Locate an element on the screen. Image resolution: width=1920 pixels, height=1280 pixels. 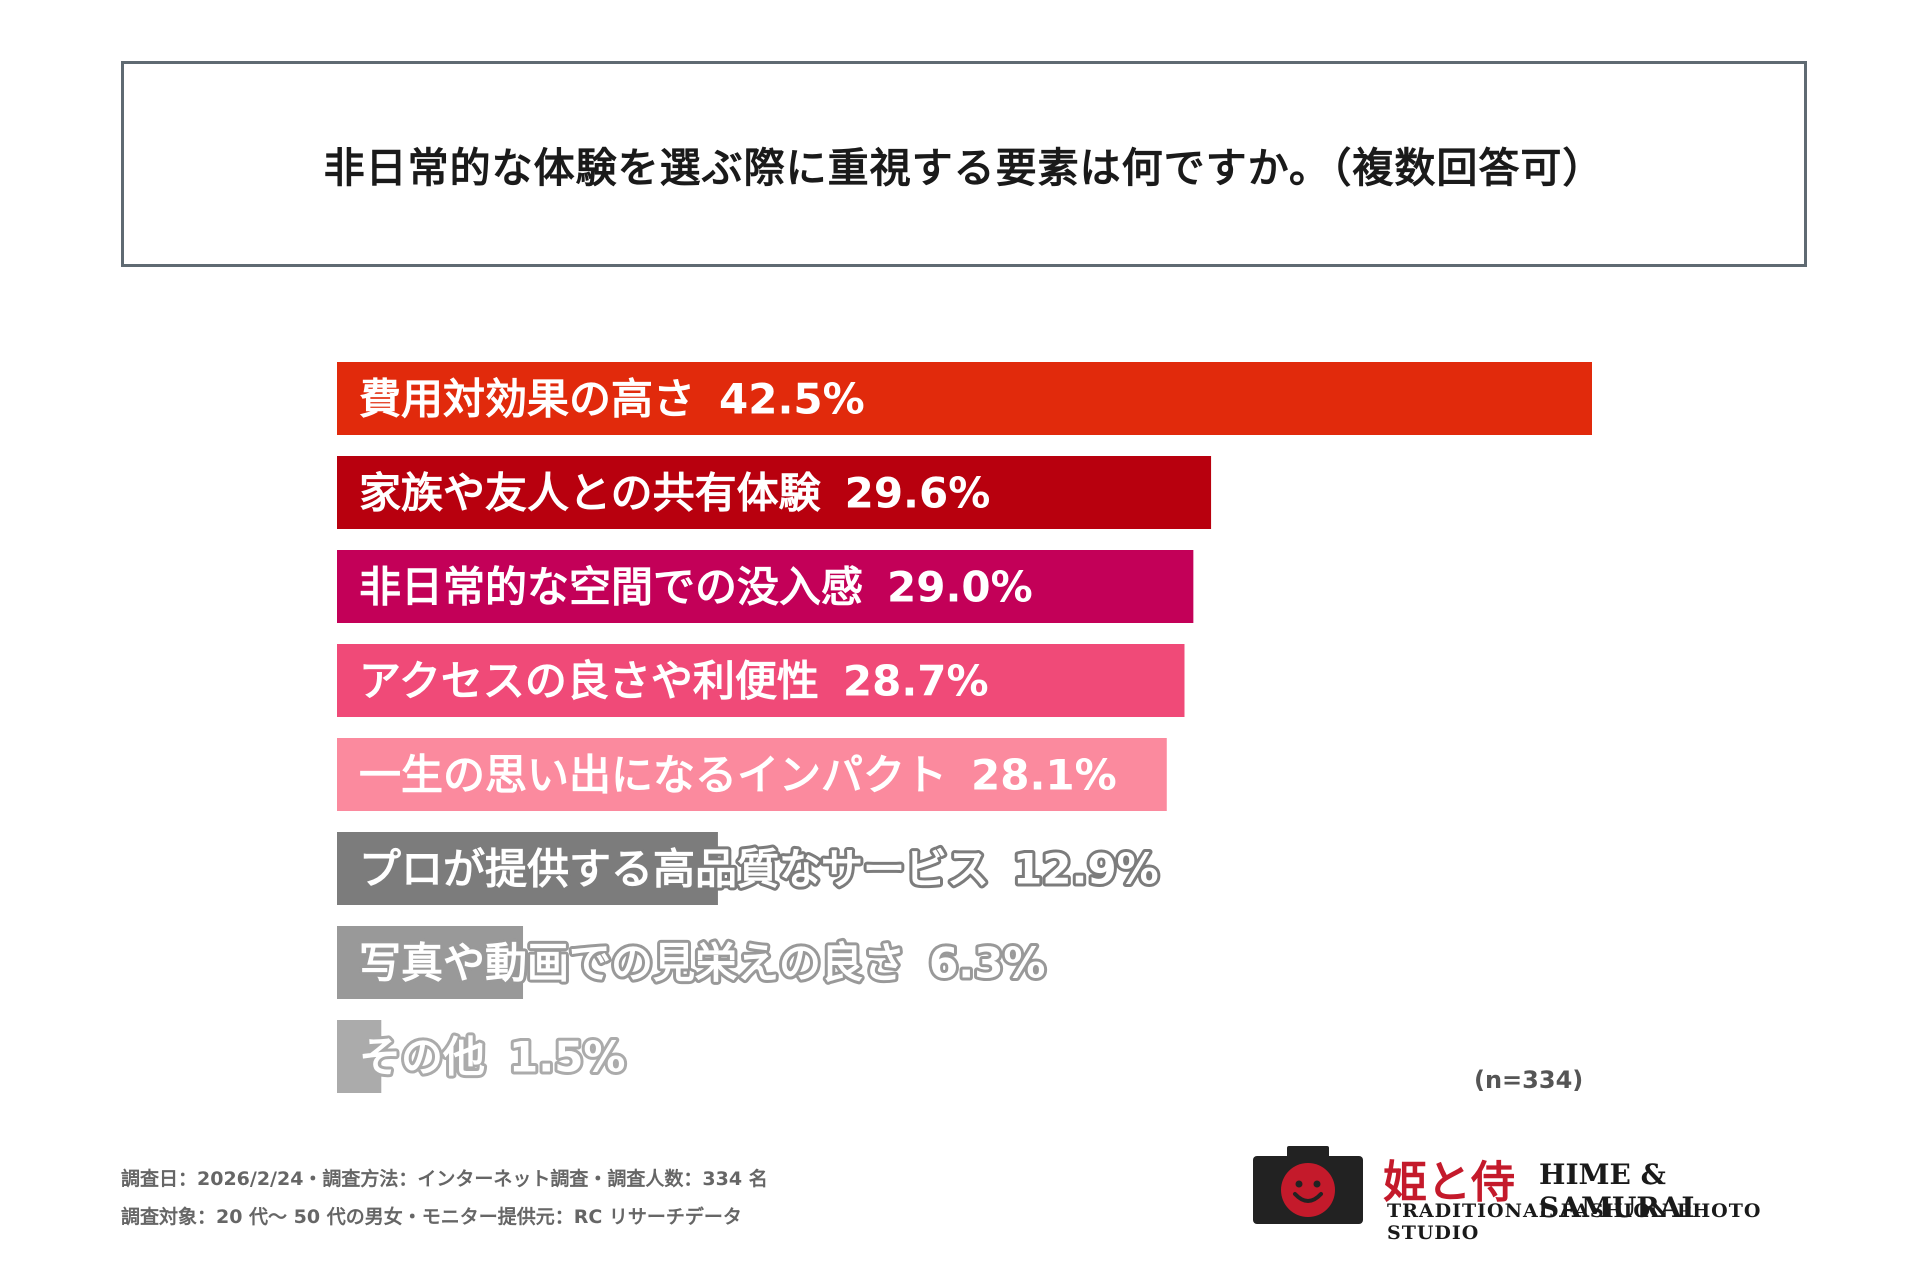
logo-english-name: HIME & SAMURAI is located at coordinates (1617, 1191).